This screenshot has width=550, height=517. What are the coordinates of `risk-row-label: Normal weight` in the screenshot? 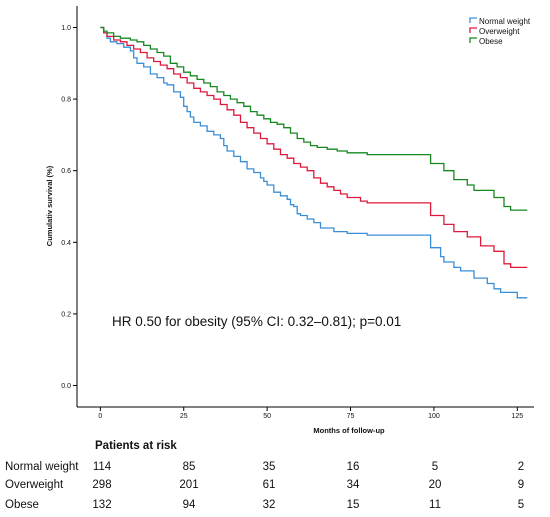 It's located at (42, 467).